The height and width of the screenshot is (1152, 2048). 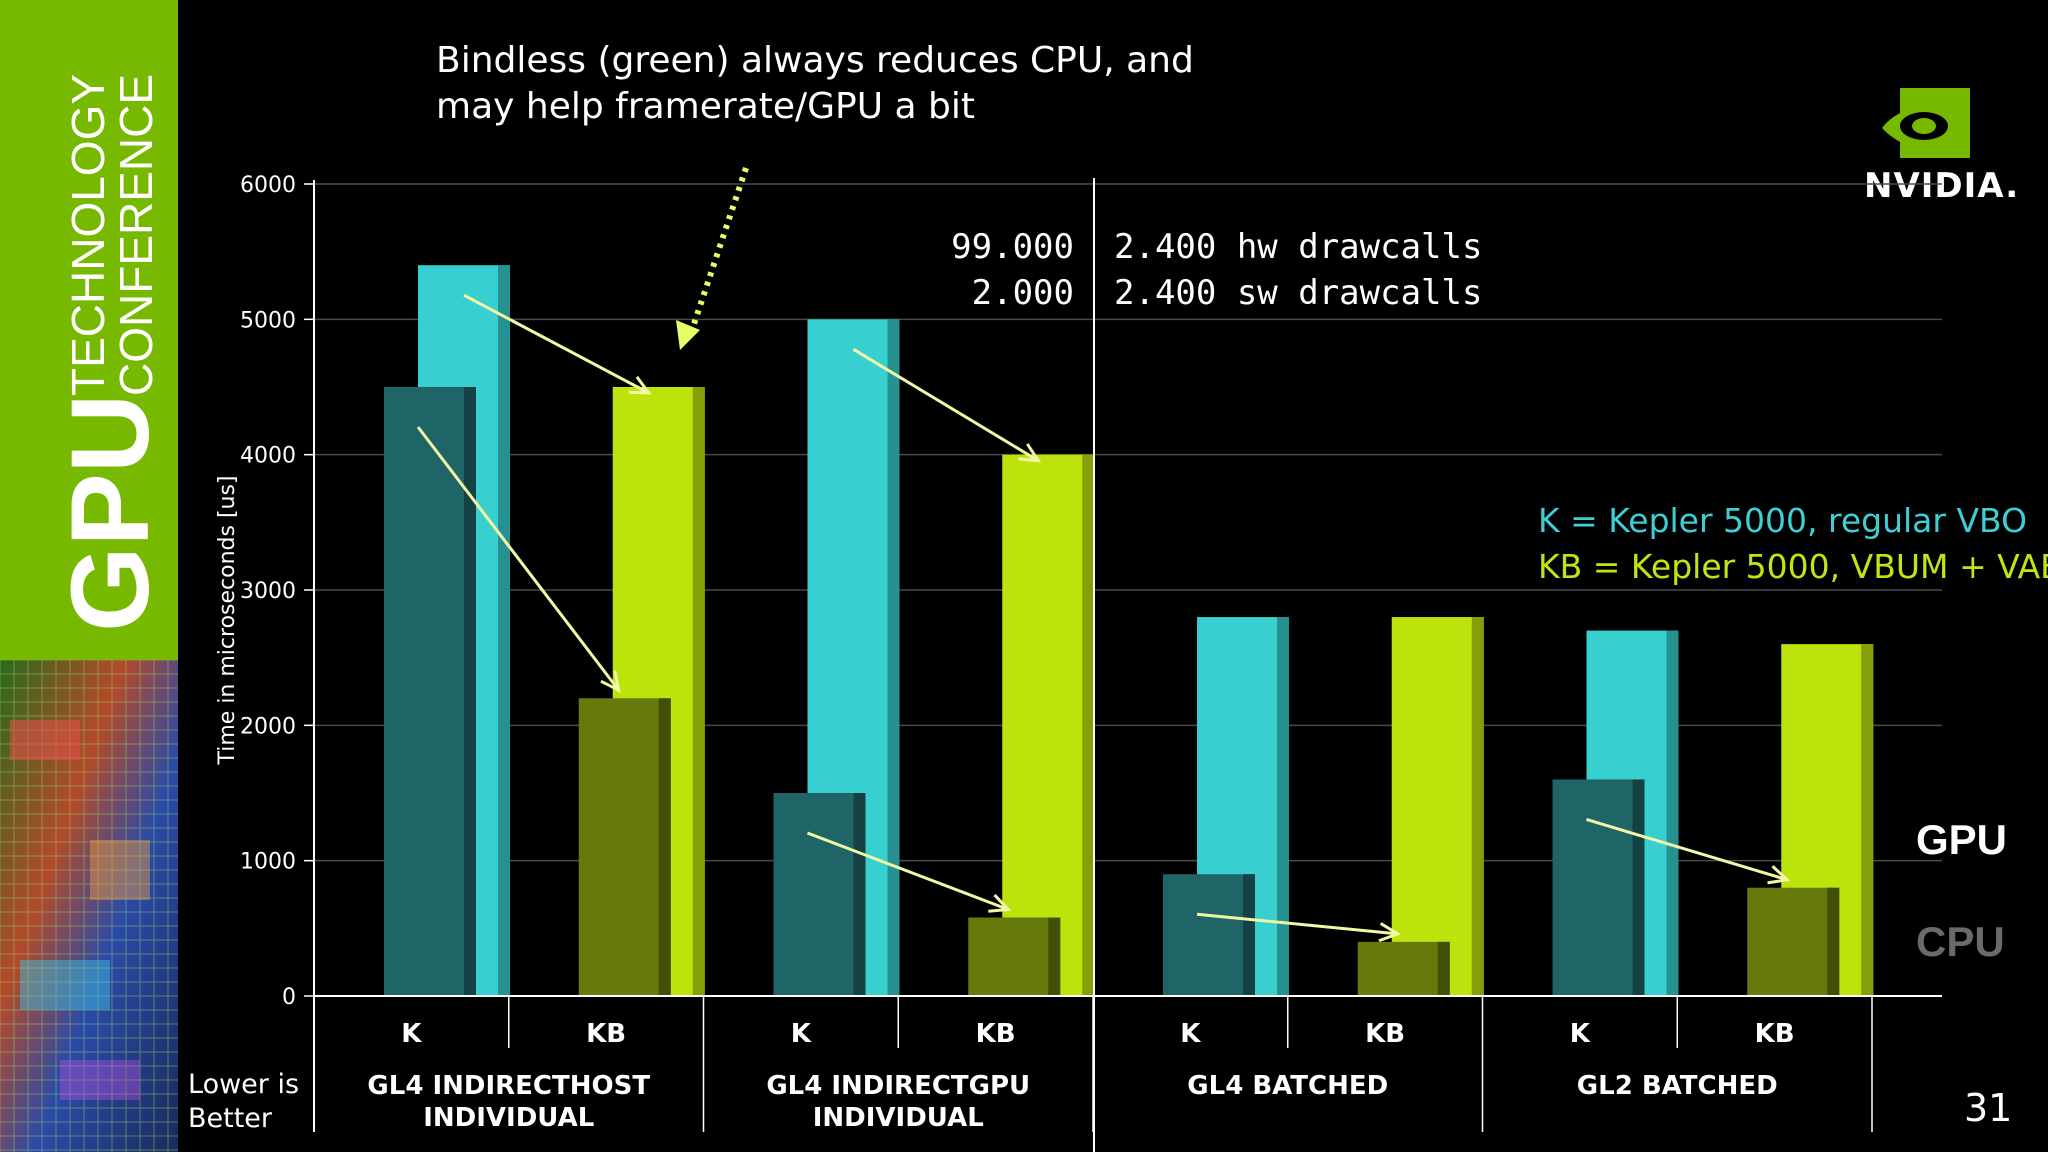 I want to click on sidebar-brand-panel: GPU TECHNOLOGY CONFERENCE, so click(x=89, y=576).